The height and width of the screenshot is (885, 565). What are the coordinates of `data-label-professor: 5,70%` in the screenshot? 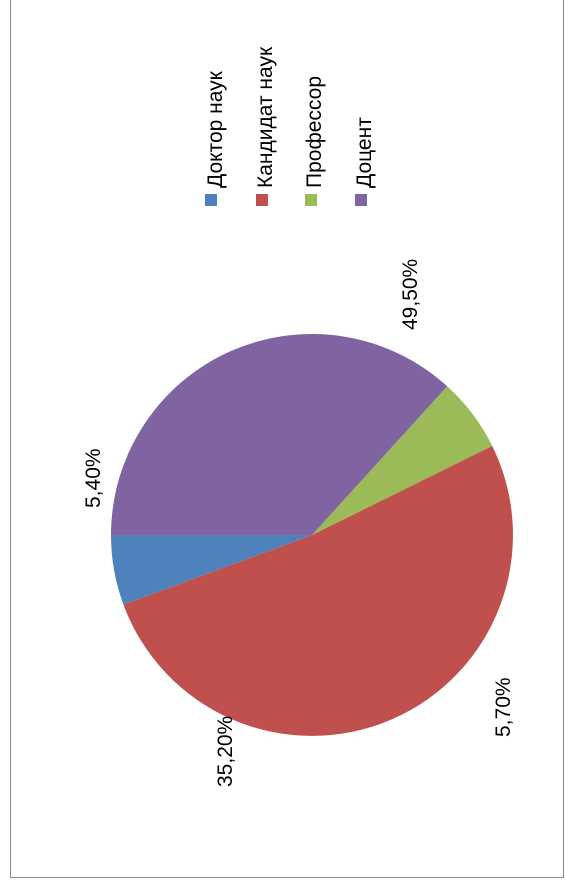 It's located at (503, 707).